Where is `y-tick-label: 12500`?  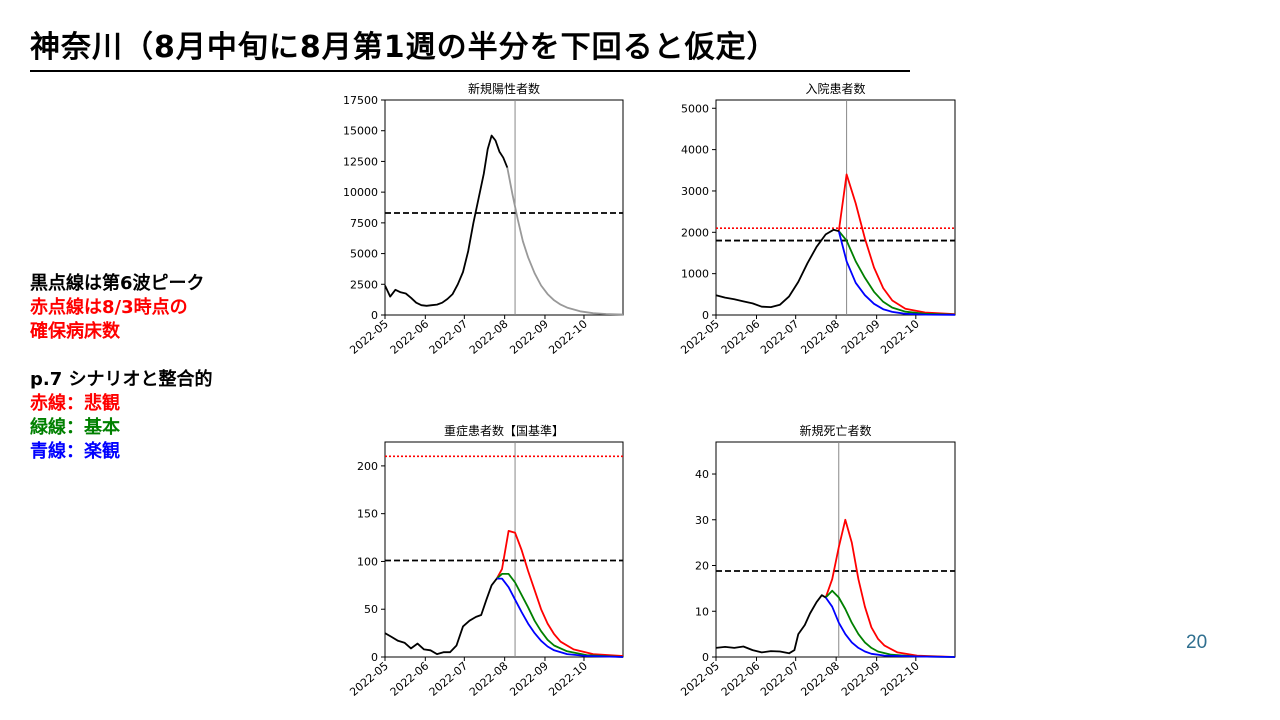
y-tick-label: 12500 is located at coordinates (360, 161).